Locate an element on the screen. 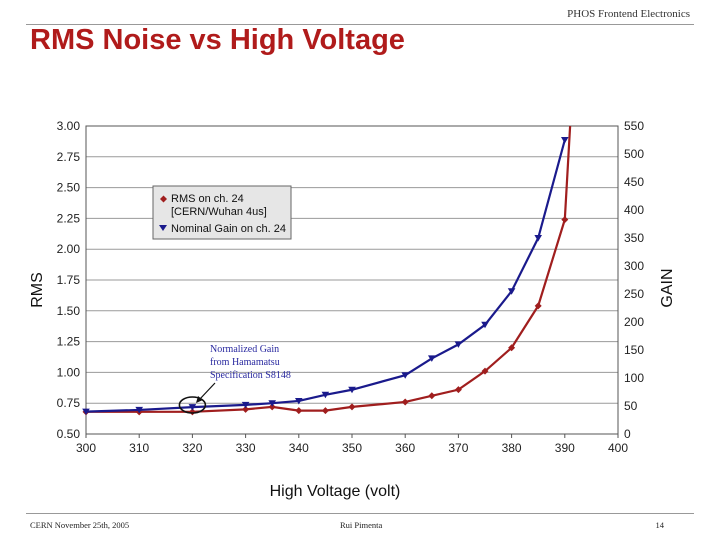 The width and height of the screenshot is (720, 540). slide-title: RMS Noise vs High Voltage is located at coordinates (217, 40).